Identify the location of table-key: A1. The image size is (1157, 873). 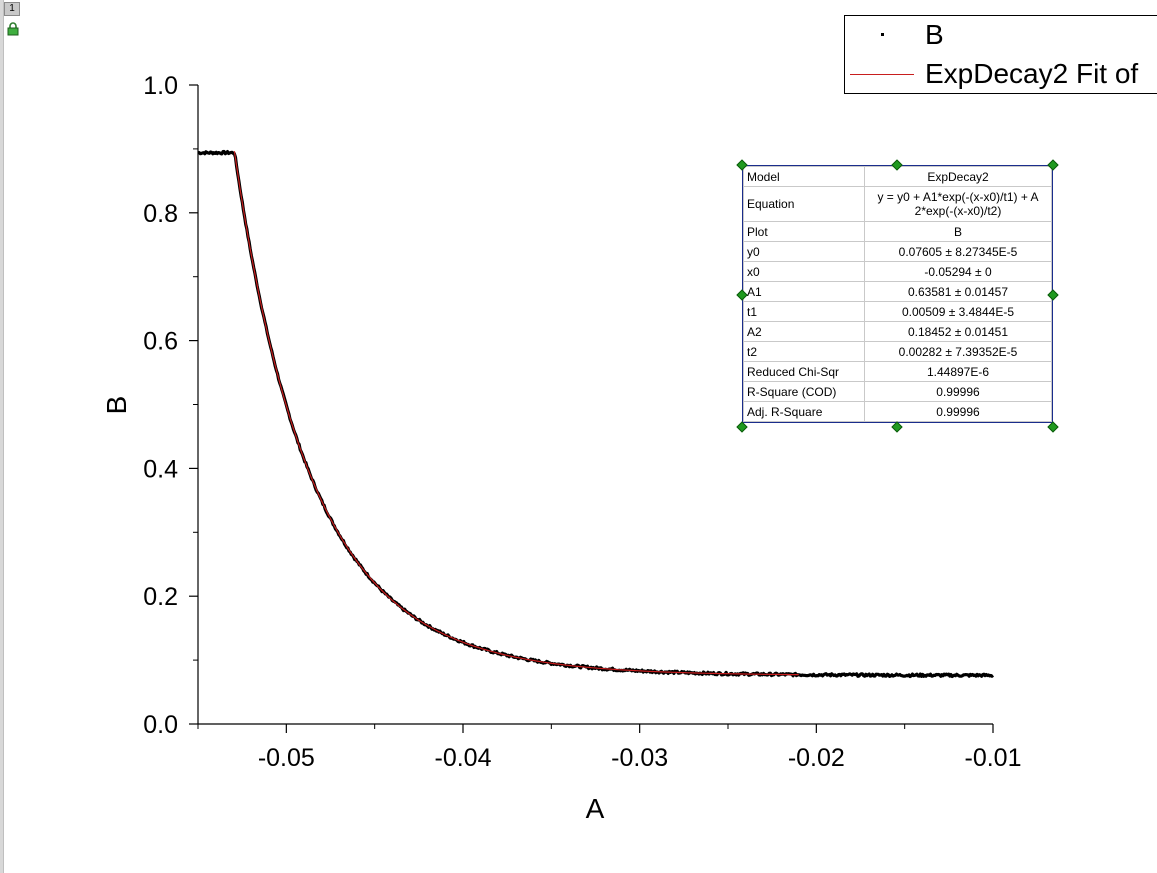
(804, 291).